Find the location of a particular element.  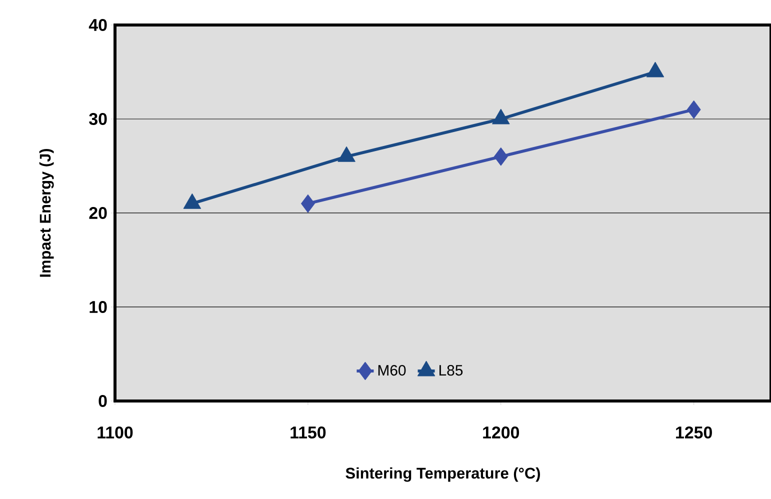

x-tick-label: 1150 is located at coordinates (308, 432).